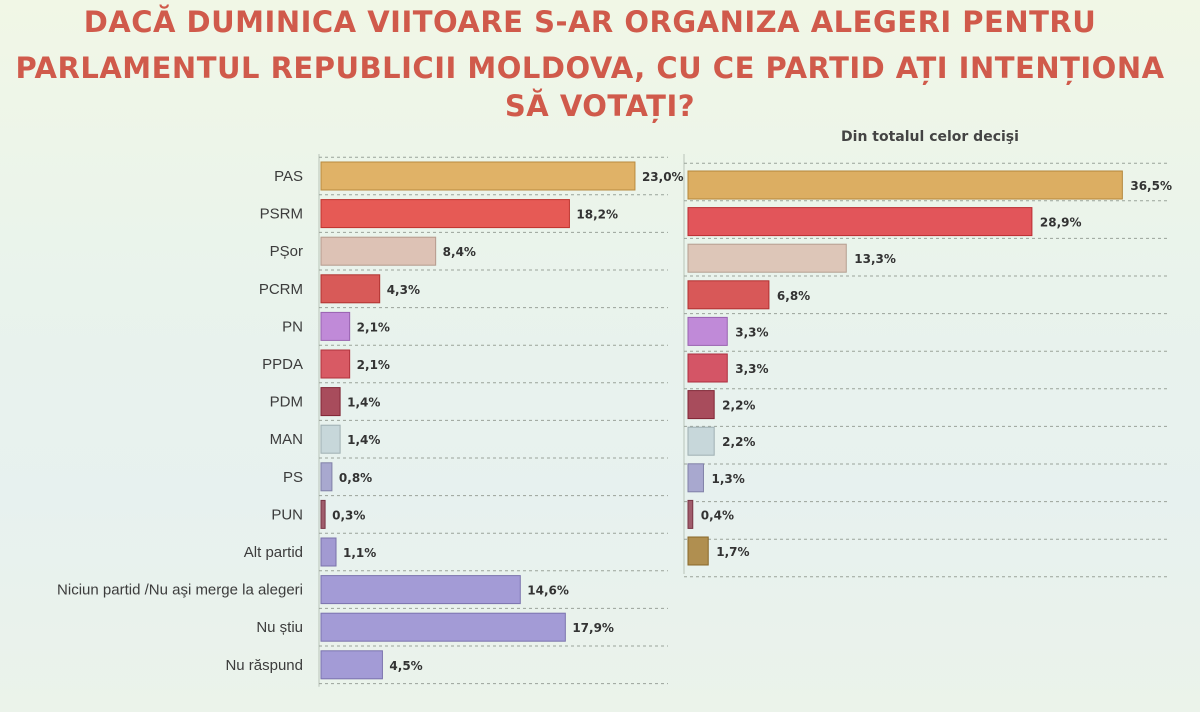 The height and width of the screenshot is (712, 1200). What do you see at coordinates (355, 478) in the screenshot?
I see `left-value-label: 0,8%` at bounding box center [355, 478].